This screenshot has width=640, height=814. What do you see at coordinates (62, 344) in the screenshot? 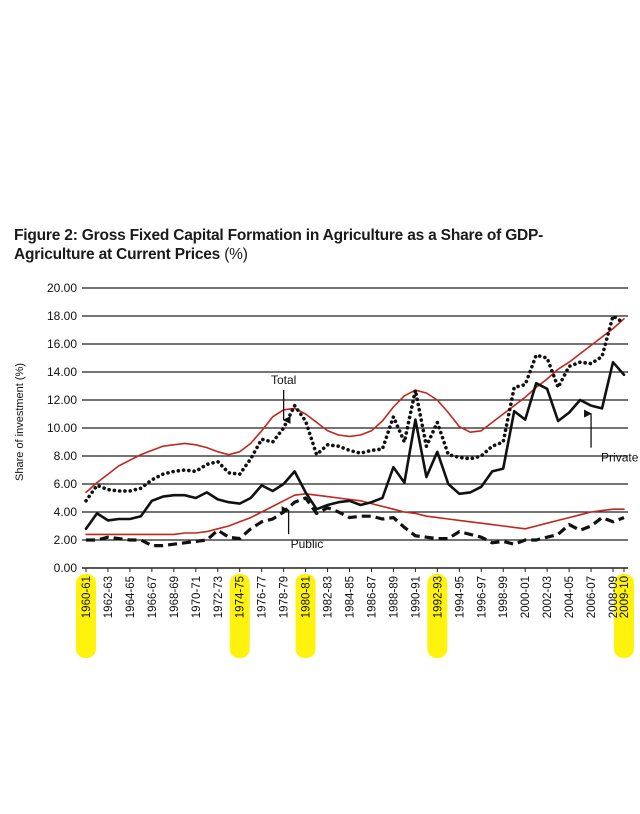
I see `y-tick-label: 16.00` at bounding box center [62, 344].